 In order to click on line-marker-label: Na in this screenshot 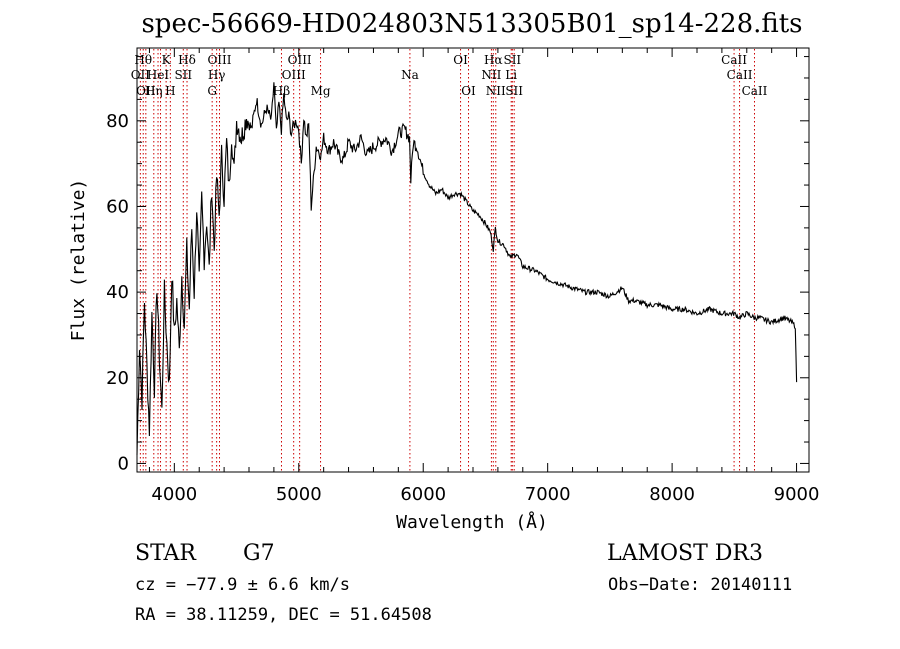, I will do `click(410, 75)`.